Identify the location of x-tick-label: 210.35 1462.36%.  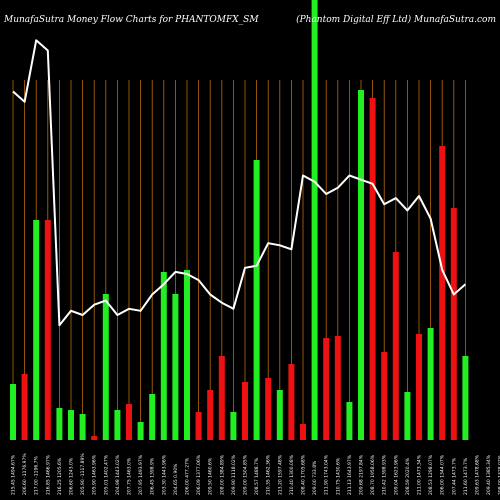
(269, 474).